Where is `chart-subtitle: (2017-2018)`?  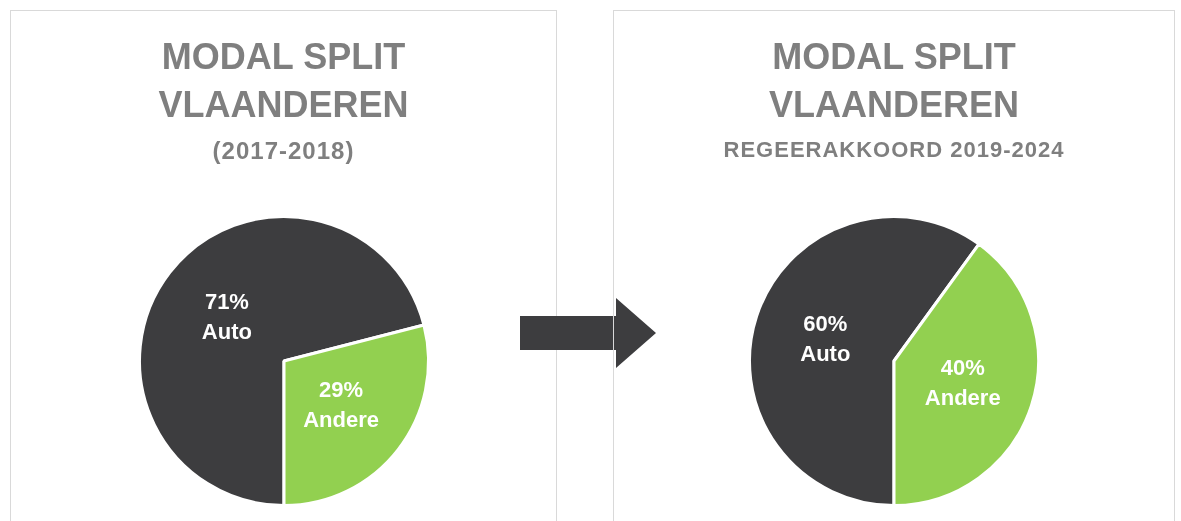 chart-subtitle: (2017-2018) is located at coordinates (283, 151).